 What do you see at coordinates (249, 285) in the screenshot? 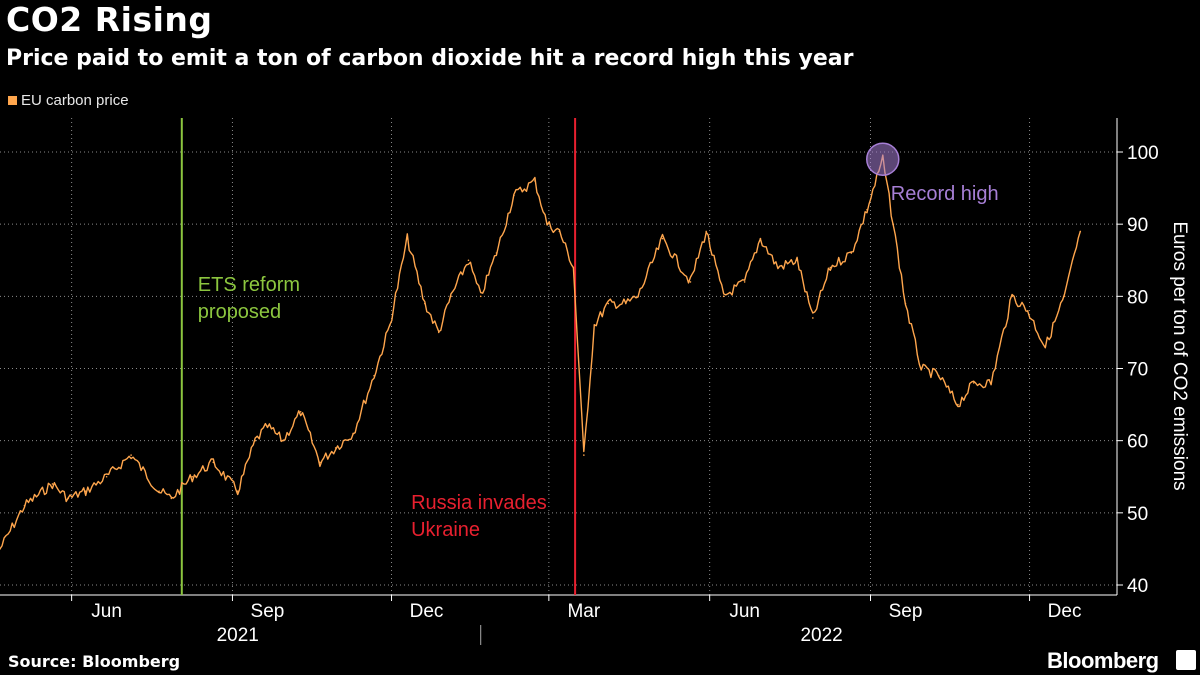
I see `ets-reform-label: ETS reform` at bounding box center [249, 285].